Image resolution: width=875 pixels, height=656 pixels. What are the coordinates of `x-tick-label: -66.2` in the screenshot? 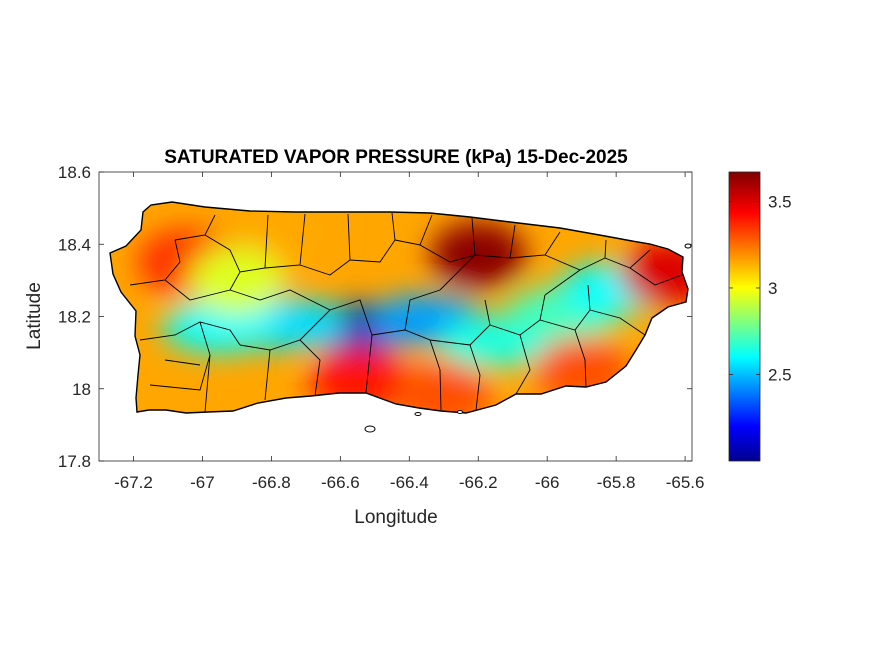 It's located at (478, 482).